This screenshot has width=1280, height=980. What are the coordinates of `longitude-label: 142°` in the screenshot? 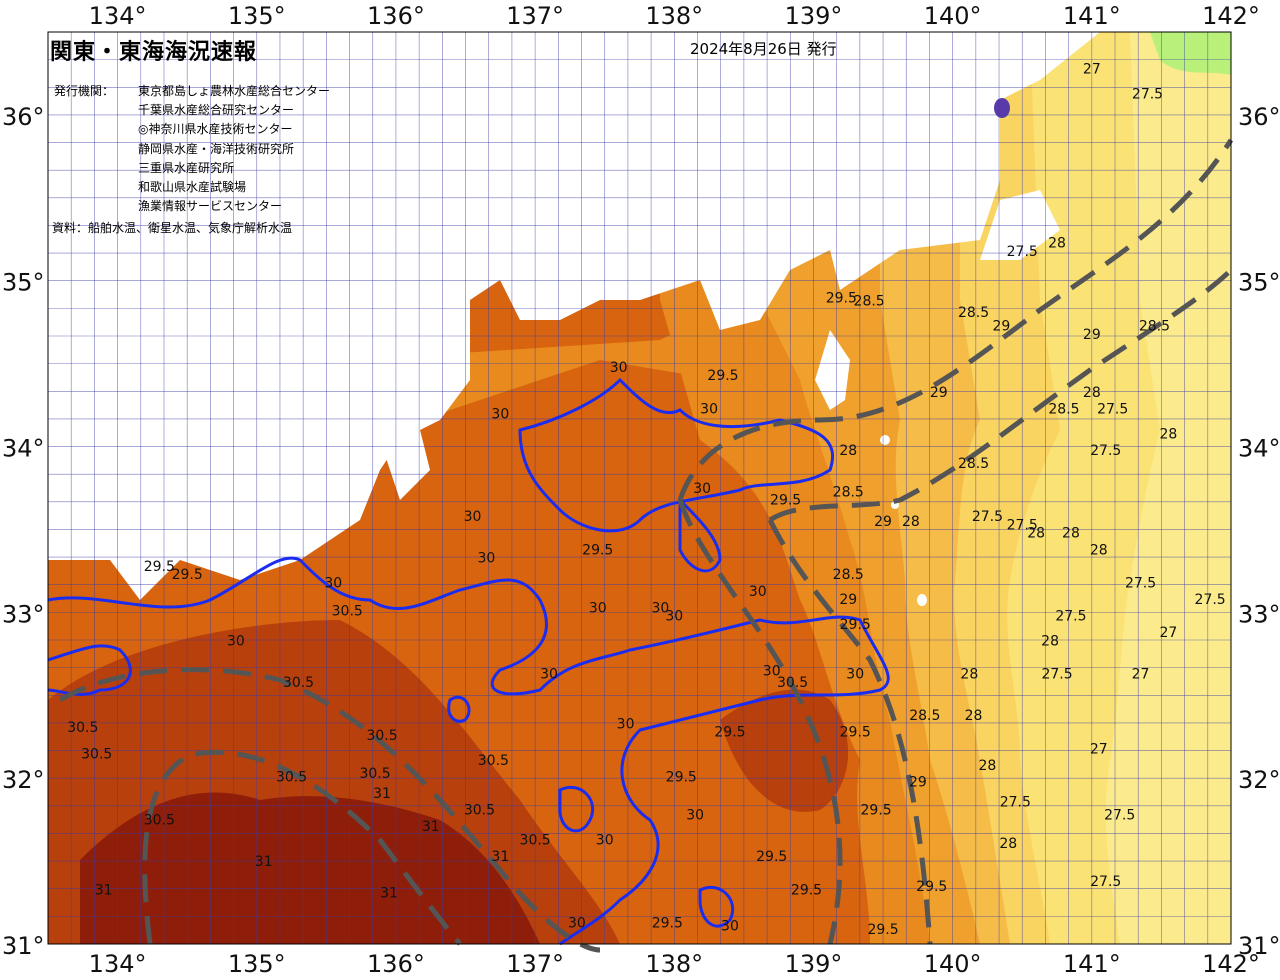 It's located at (1231, 964).